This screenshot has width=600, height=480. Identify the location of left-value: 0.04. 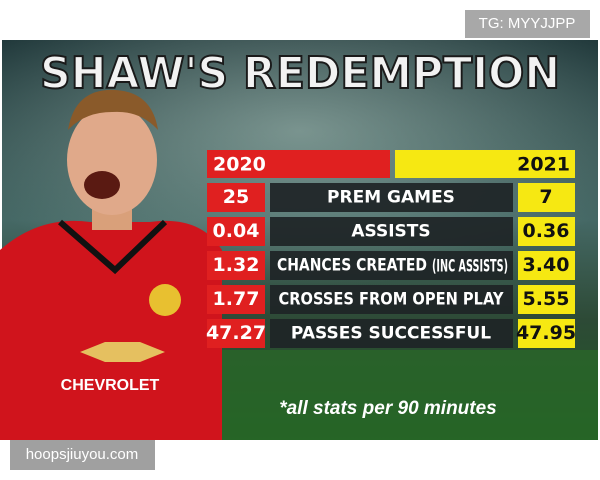
(236, 231).